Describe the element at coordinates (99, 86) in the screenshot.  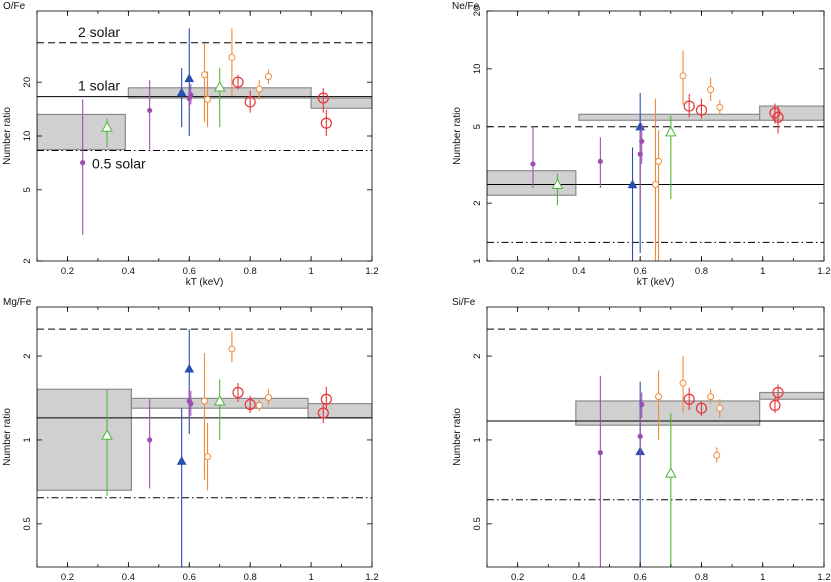
I see `reference-line-label: 1 solar` at that location.